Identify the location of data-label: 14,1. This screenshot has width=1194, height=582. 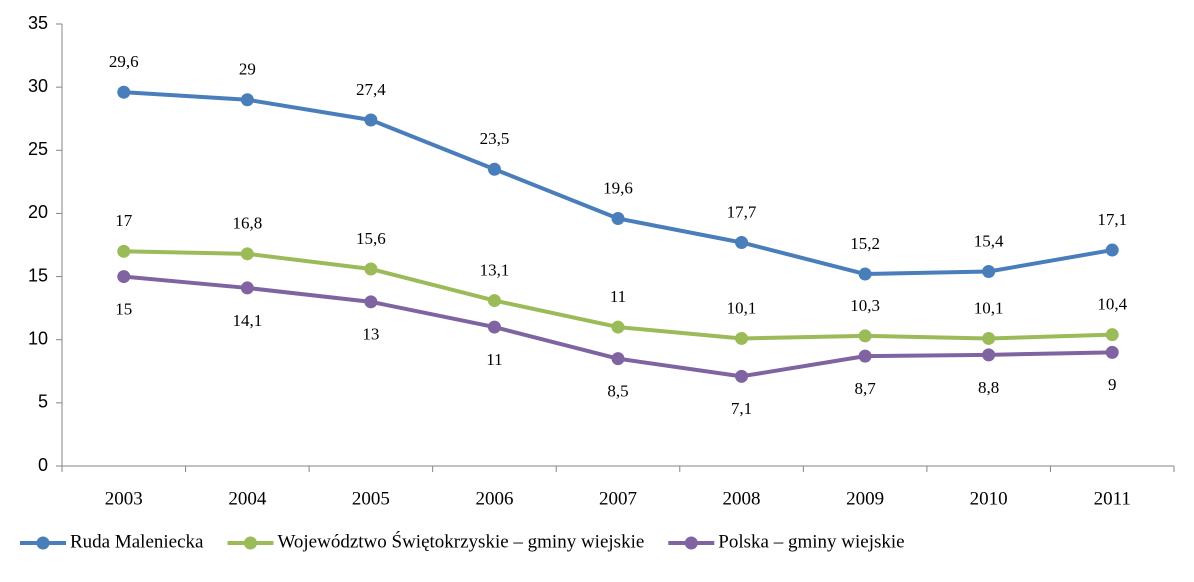
(247, 320).